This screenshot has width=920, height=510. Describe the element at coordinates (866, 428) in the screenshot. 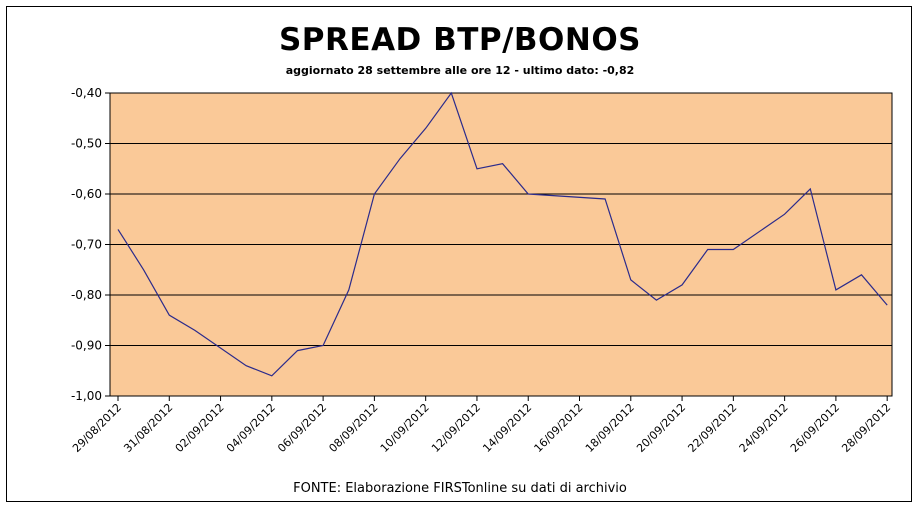

I see `x-tick-label: 28/09/2012` at that location.